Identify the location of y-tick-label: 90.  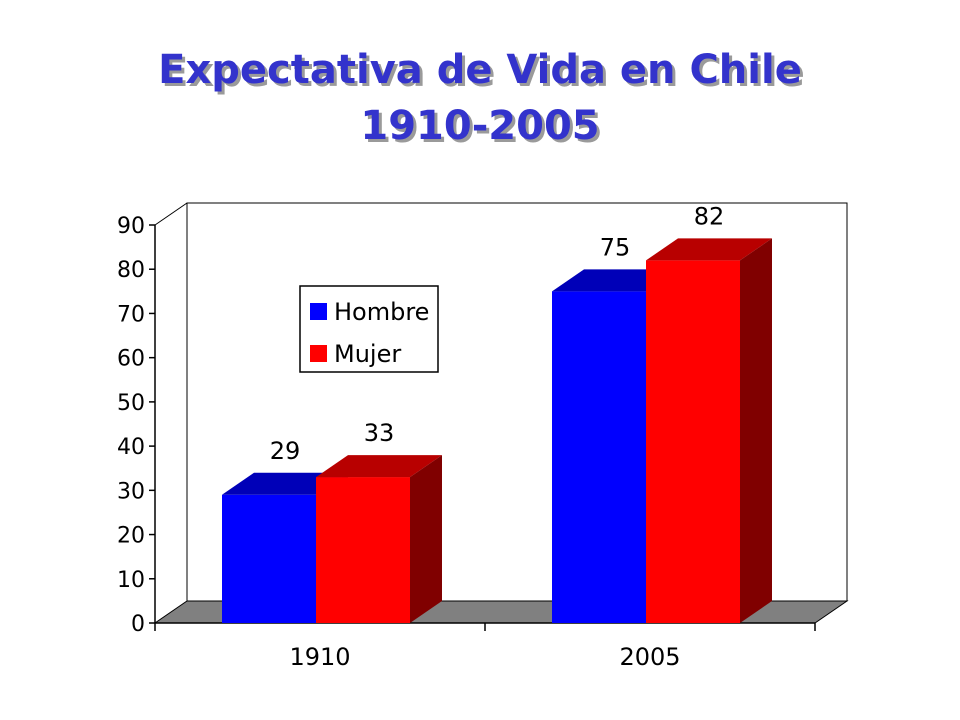
(131, 226).